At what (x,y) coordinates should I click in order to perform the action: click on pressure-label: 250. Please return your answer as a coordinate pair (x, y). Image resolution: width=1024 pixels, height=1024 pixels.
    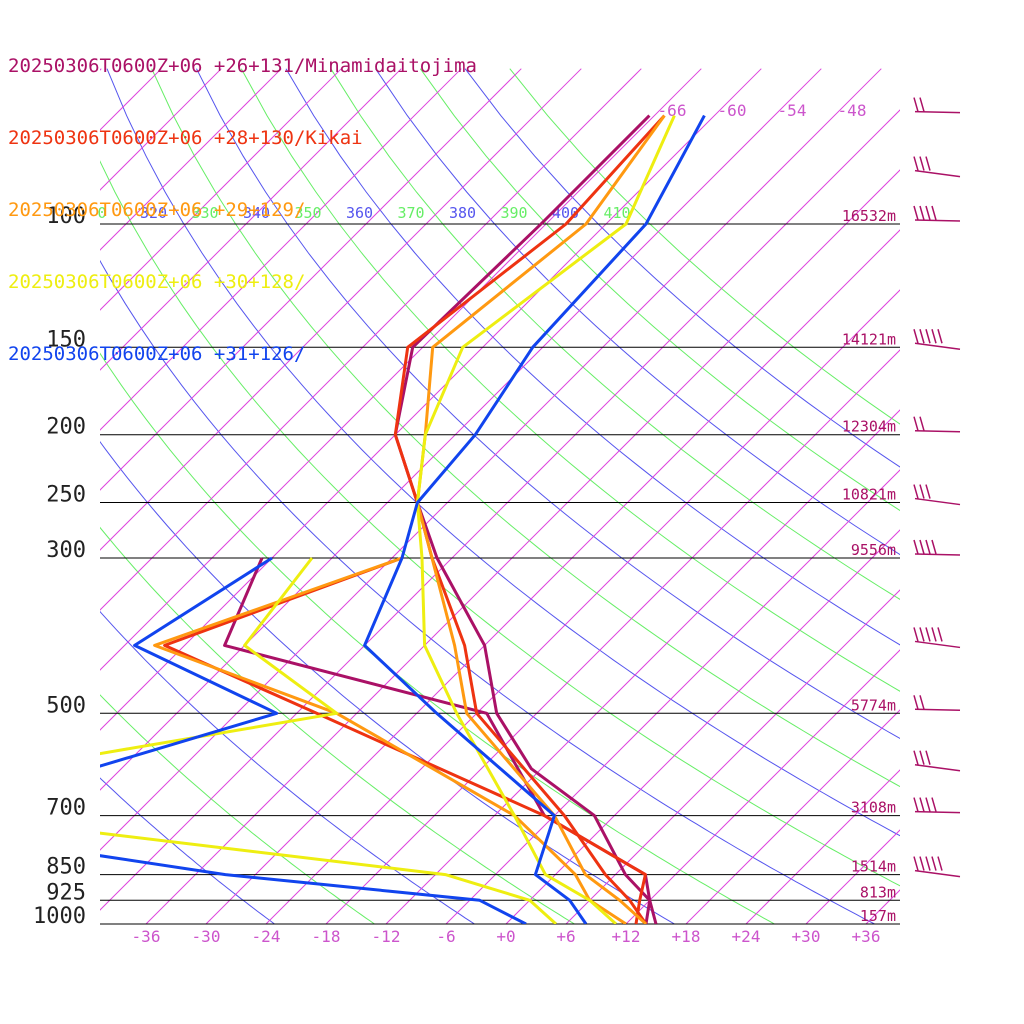
    Looking at the image, I should click on (66, 495).